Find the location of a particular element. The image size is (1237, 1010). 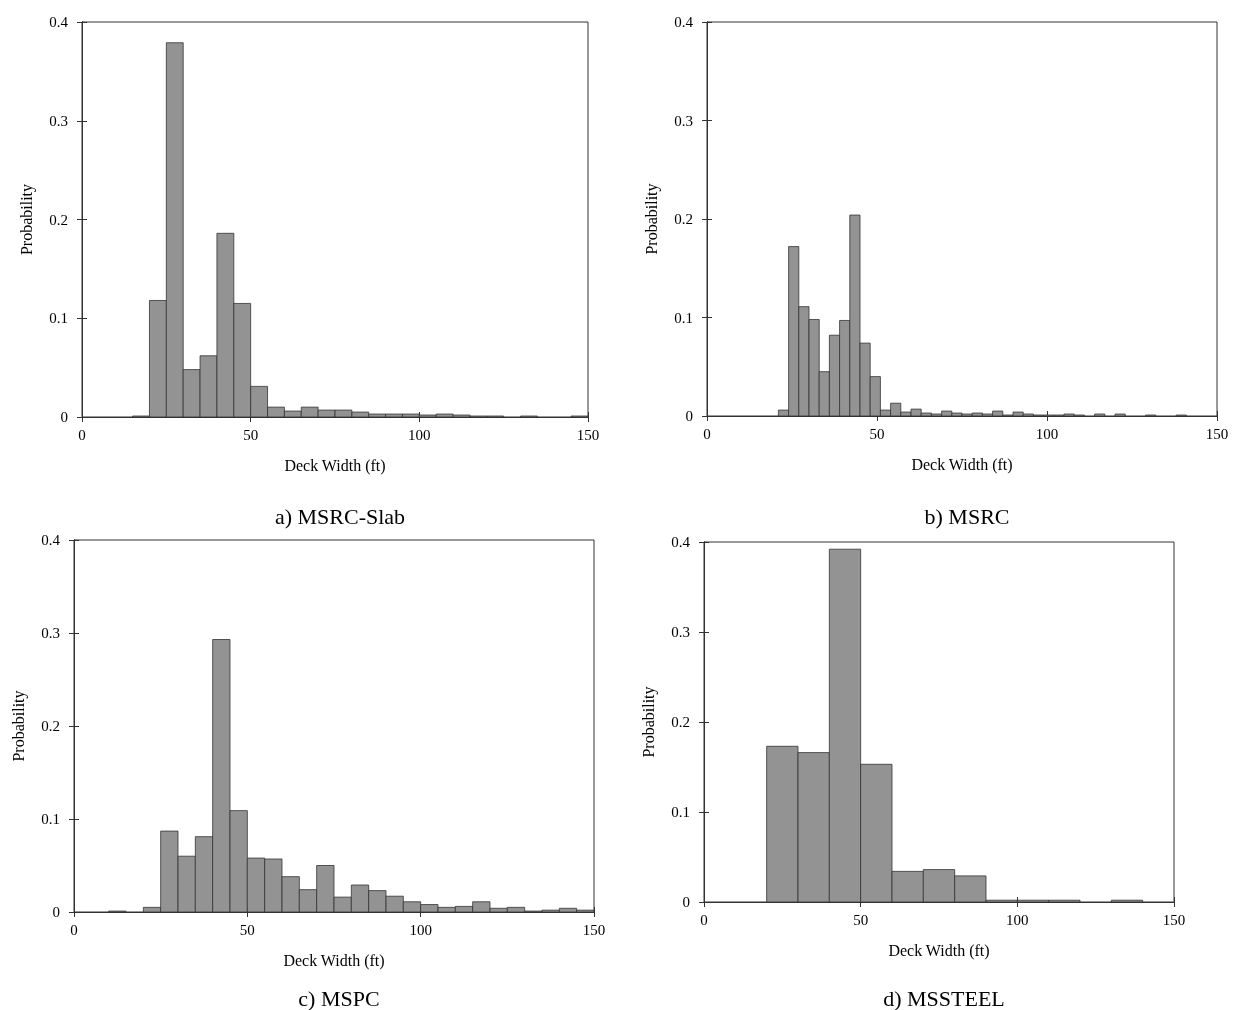

text: b) MSRC is located at coordinates (967, 516).